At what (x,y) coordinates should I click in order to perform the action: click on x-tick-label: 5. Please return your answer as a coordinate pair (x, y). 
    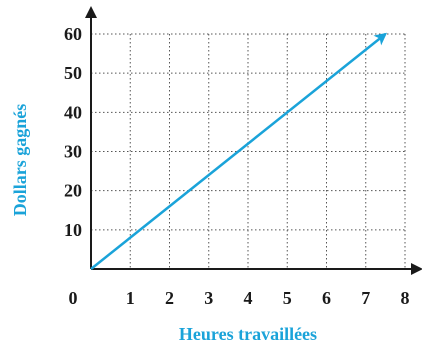
    Looking at the image, I should click on (287, 298).